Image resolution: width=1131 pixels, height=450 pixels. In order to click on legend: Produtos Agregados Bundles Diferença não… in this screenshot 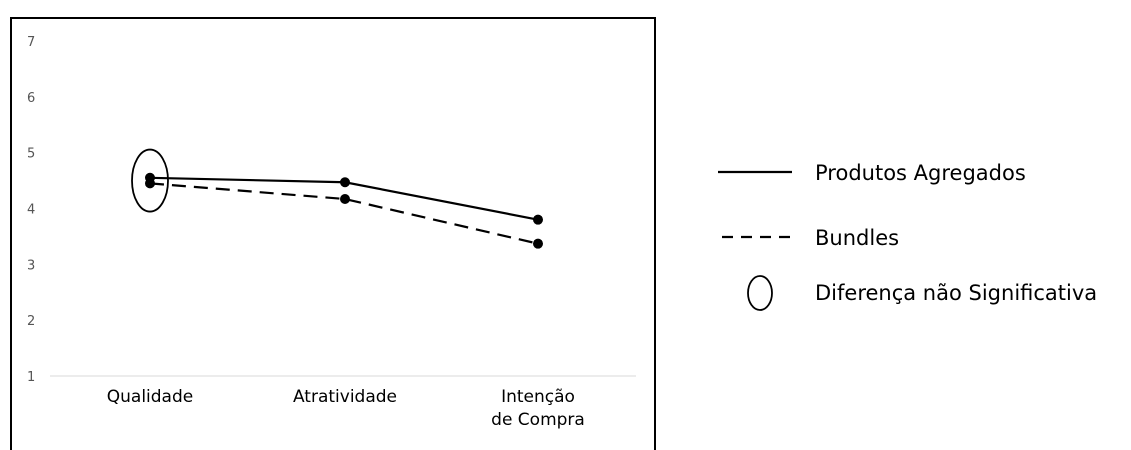, I will do `click(907, 236)`.